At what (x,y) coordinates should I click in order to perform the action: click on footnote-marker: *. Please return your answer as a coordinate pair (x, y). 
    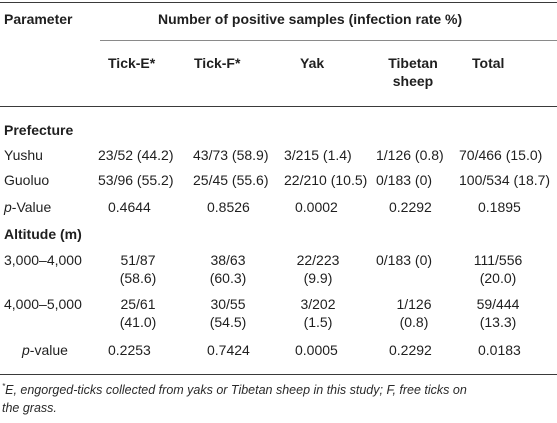
    Looking at the image, I should click on (4, 386).